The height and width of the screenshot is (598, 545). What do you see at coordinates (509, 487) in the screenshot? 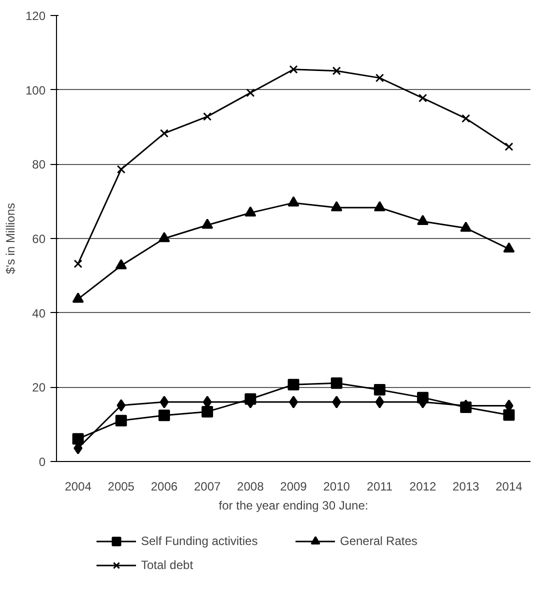
I see `x-tick-label: 2014` at bounding box center [509, 487].